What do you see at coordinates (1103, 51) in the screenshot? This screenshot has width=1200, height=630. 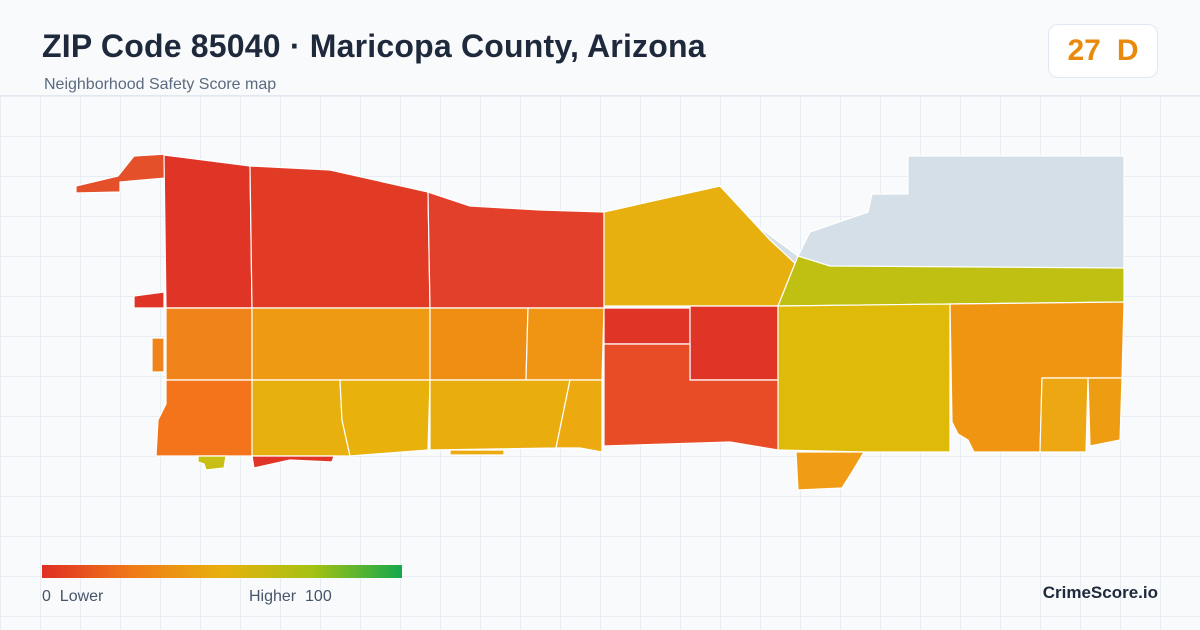 I see `safety-score-card: 27 D` at bounding box center [1103, 51].